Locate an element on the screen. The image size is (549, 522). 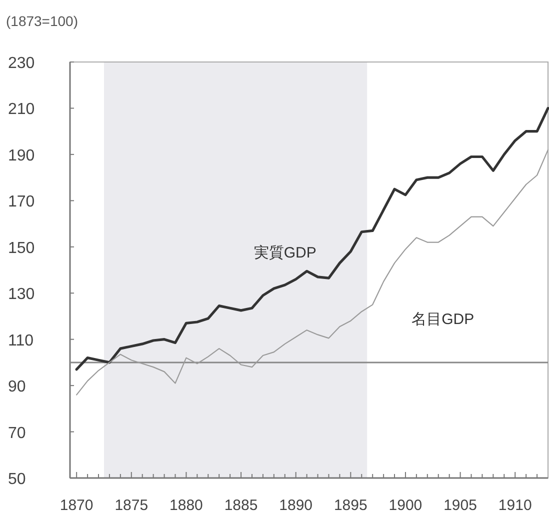
text: 名目GDP is located at coordinates (443, 319).